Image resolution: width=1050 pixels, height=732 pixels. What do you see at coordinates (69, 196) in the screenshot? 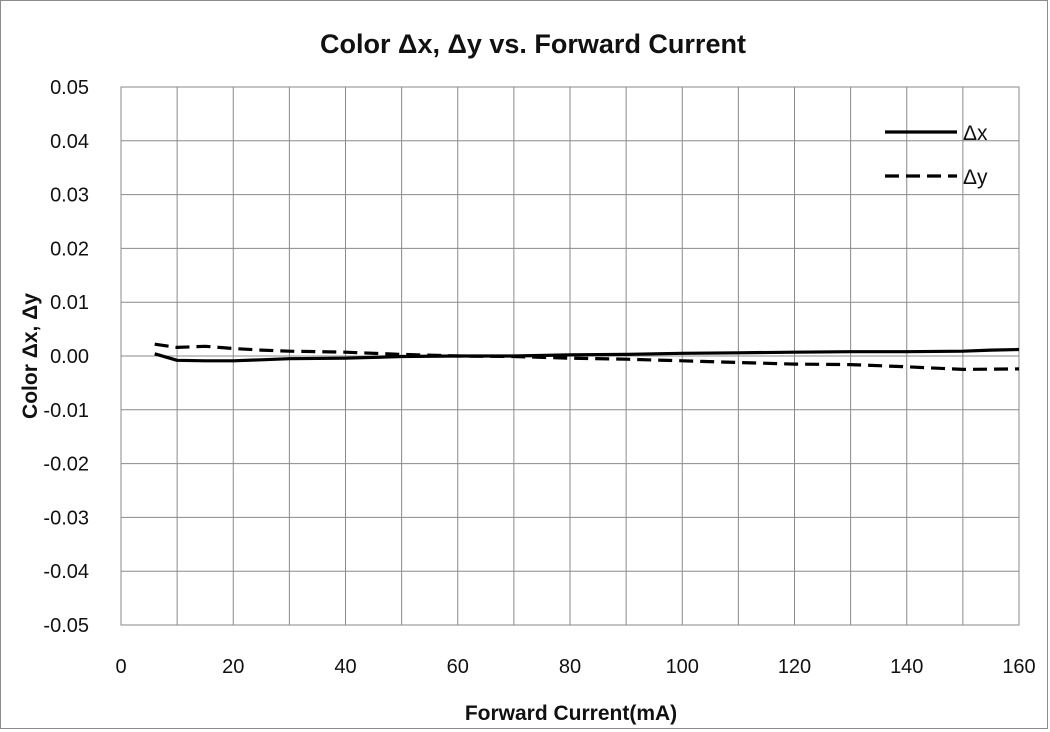
I see `y-tick-label: 0.03` at bounding box center [69, 196].